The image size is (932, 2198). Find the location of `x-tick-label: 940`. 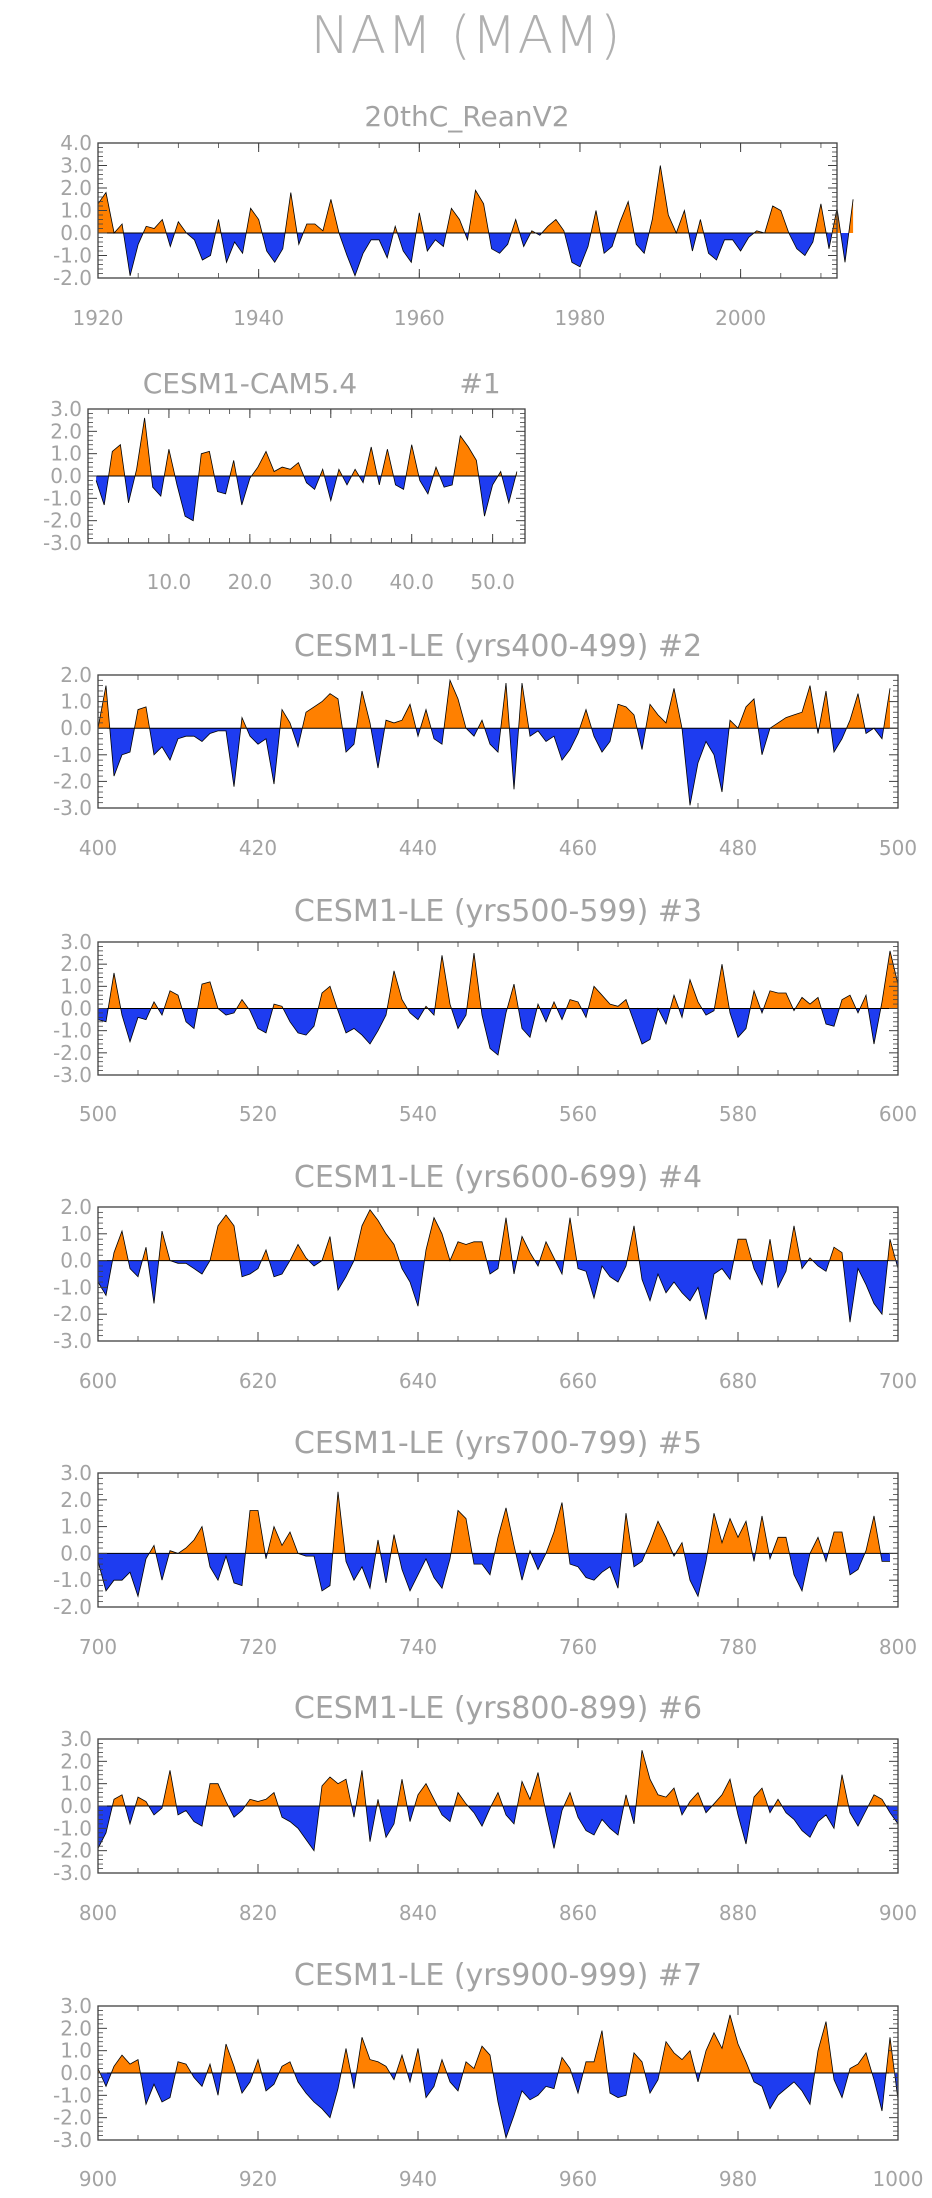

x-tick-label: 940 is located at coordinates (418, 2179).